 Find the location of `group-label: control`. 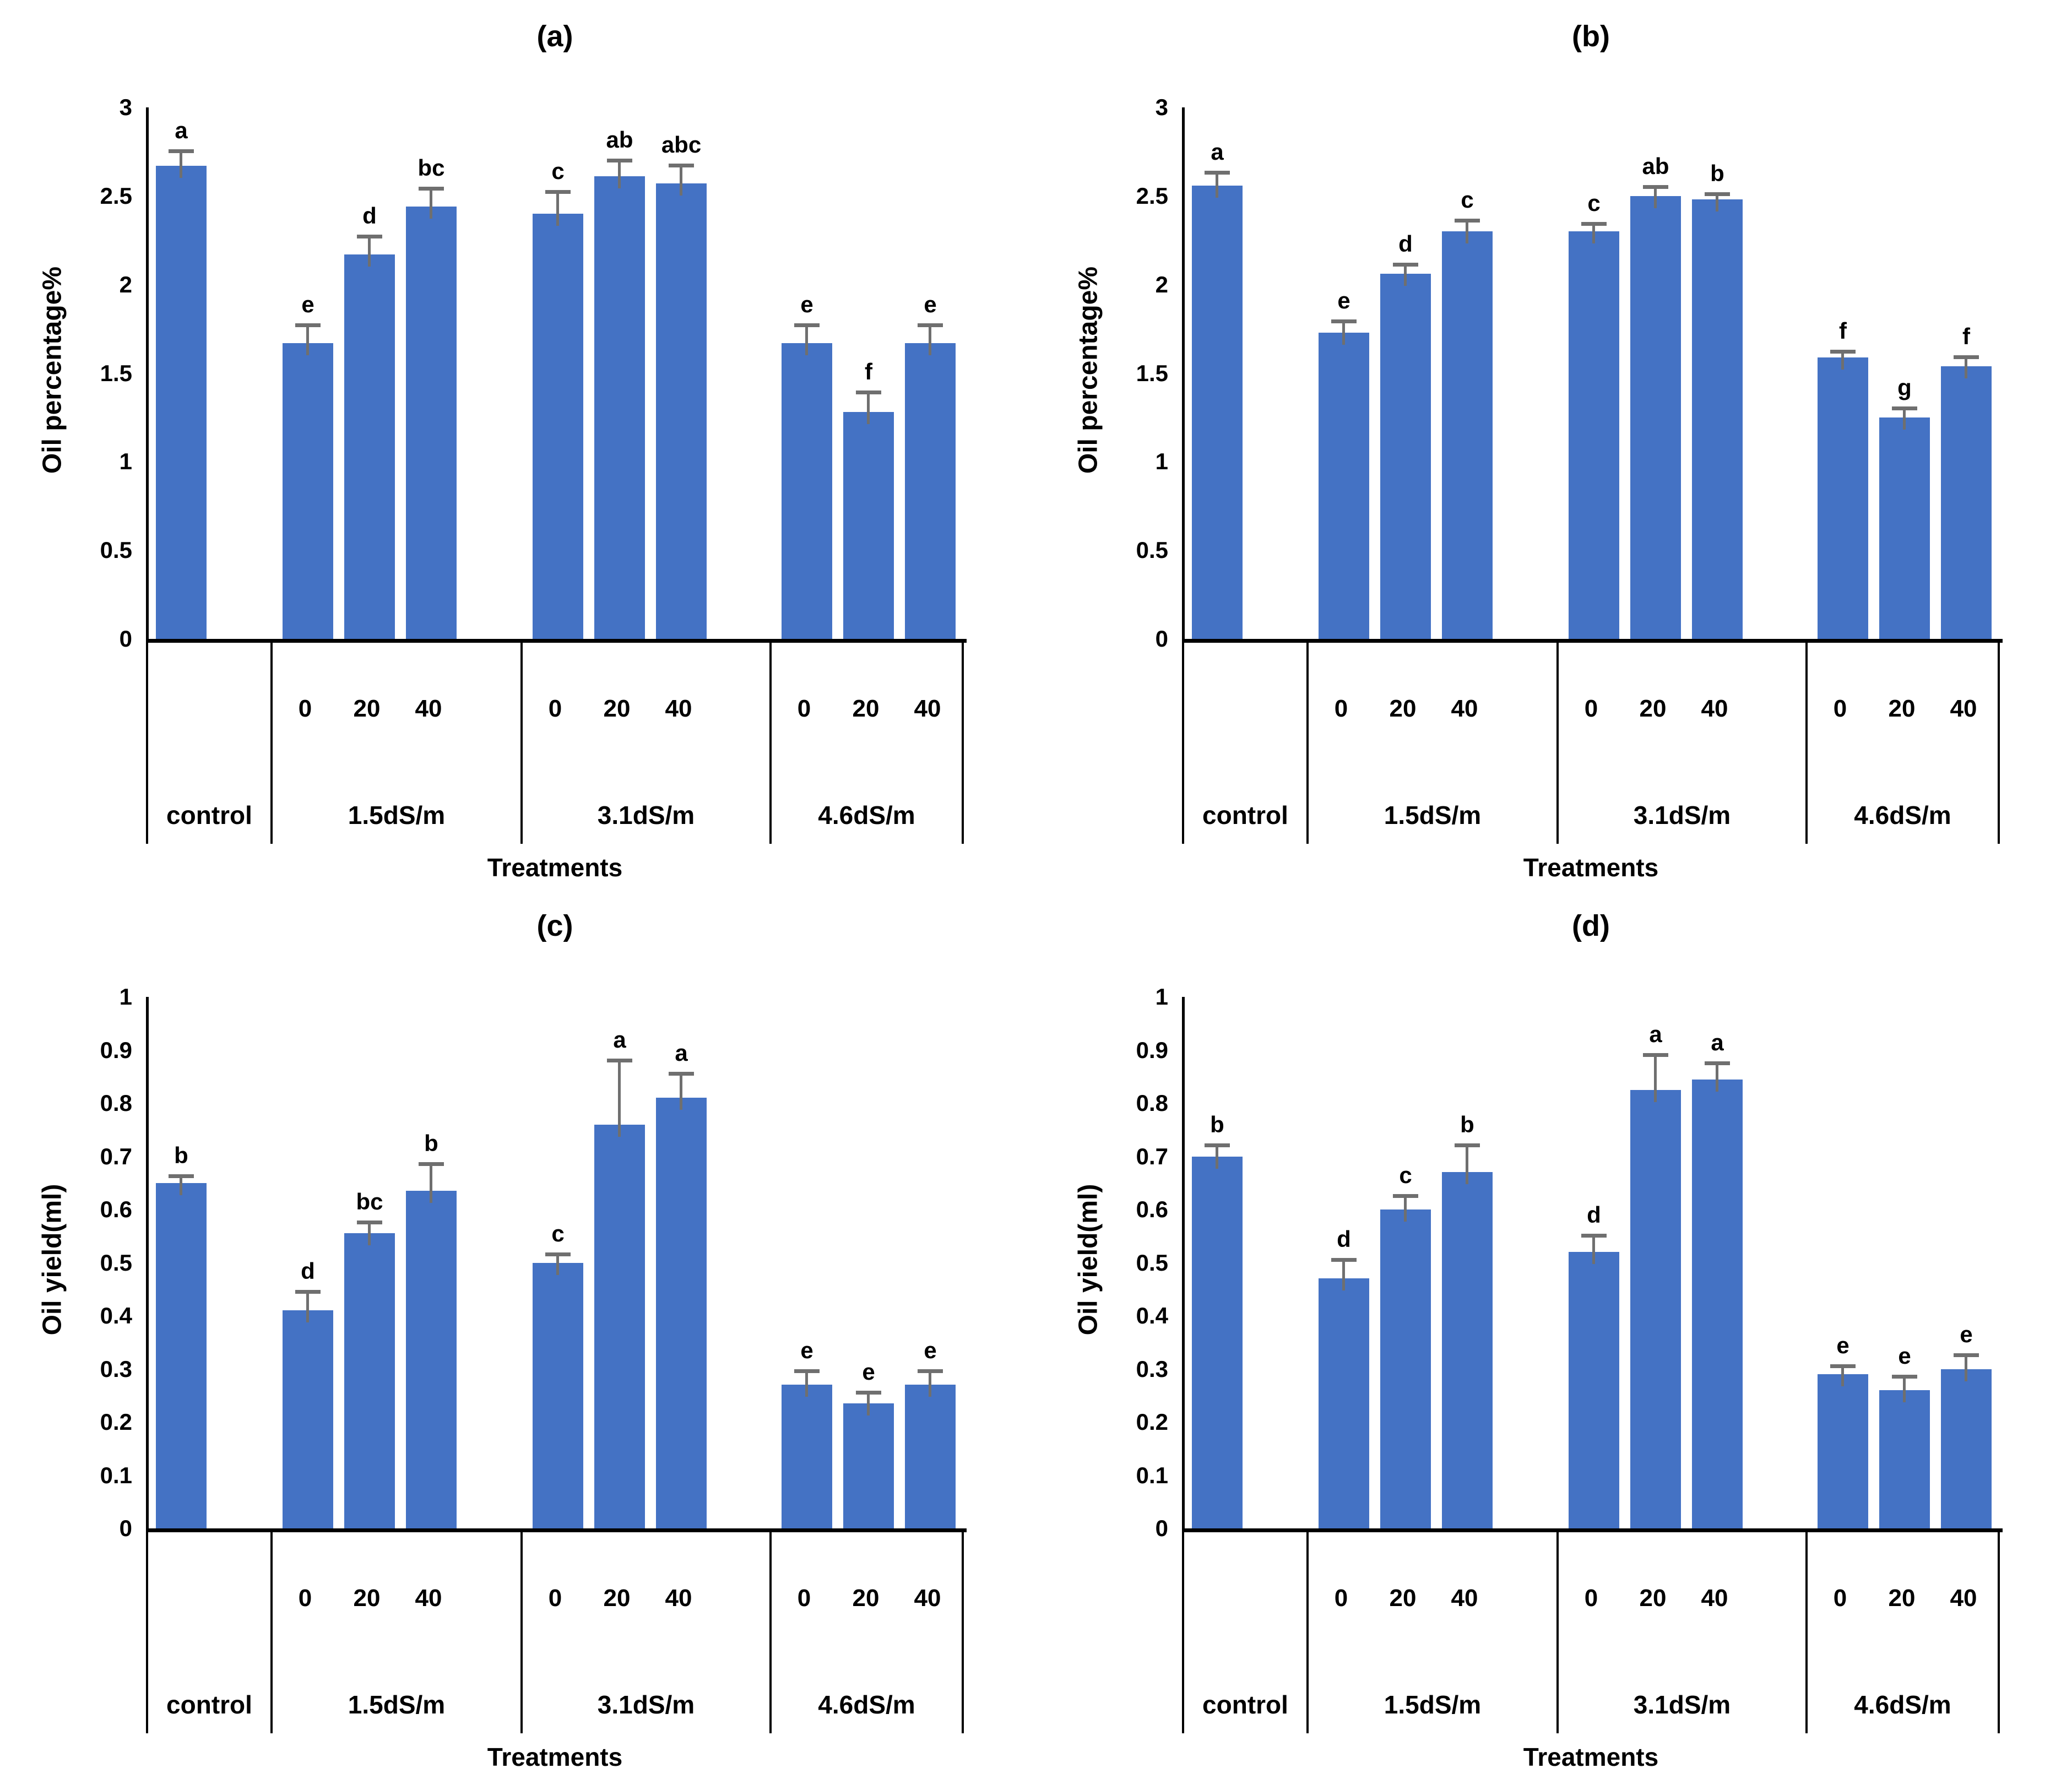

group-label: control is located at coordinates (1245, 815).